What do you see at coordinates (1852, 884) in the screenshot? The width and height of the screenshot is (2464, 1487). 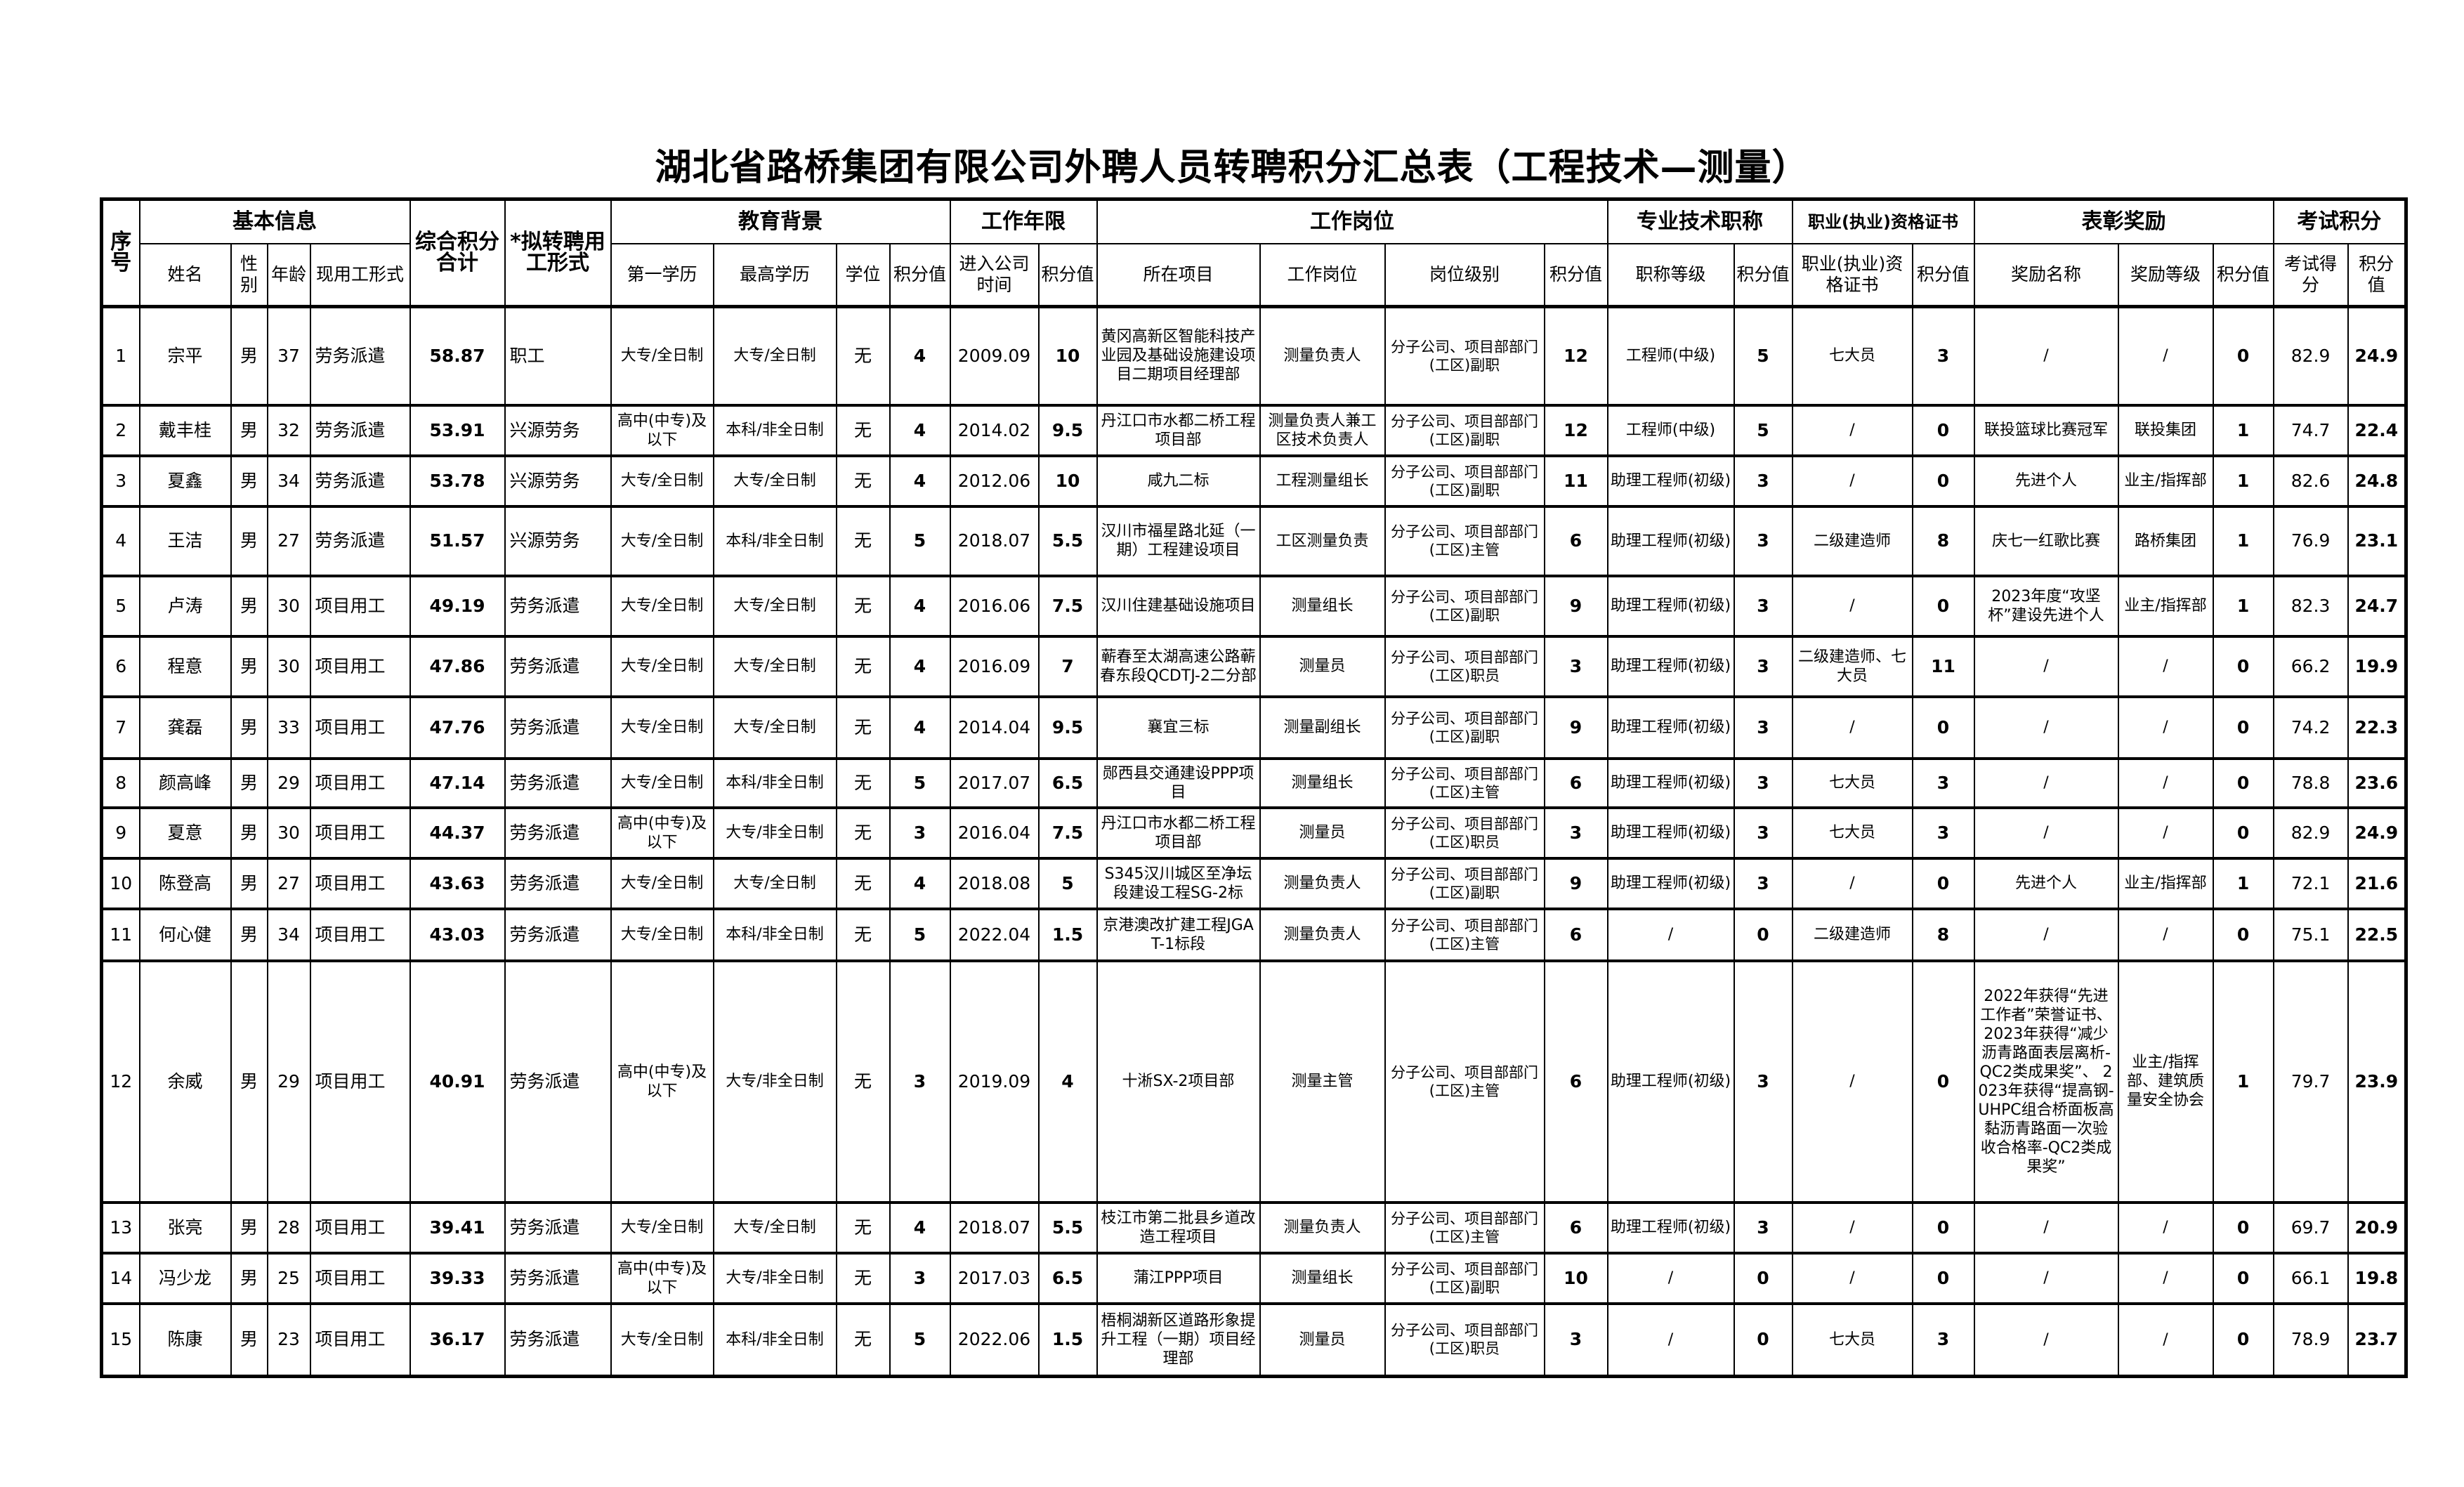 I see `cell-cert-name: /` at bounding box center [1852, 884].